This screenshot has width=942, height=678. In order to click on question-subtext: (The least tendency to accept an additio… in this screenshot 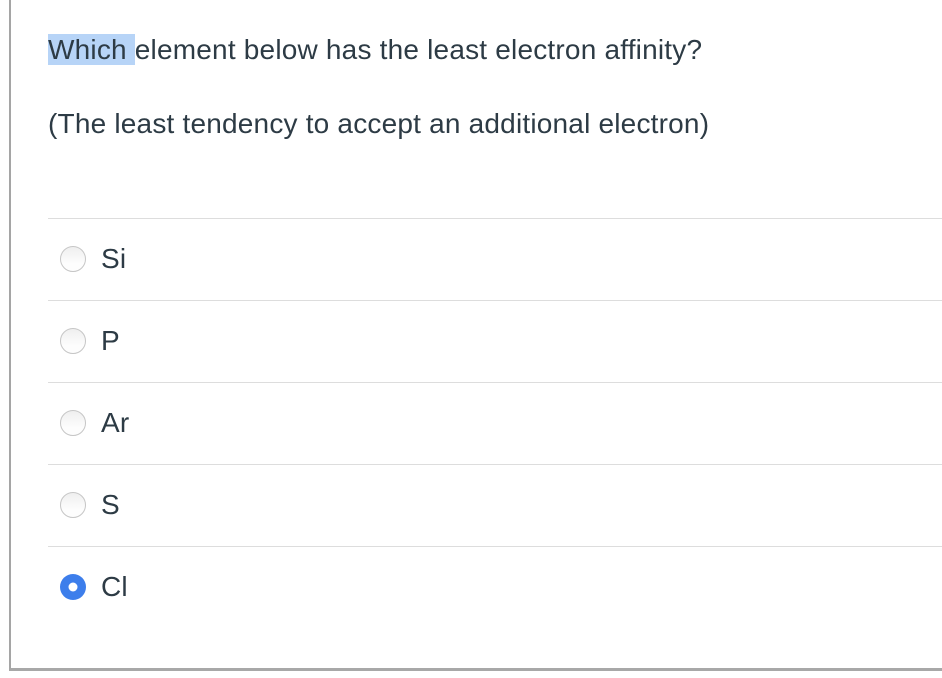, I will do `click(379, 123)`.